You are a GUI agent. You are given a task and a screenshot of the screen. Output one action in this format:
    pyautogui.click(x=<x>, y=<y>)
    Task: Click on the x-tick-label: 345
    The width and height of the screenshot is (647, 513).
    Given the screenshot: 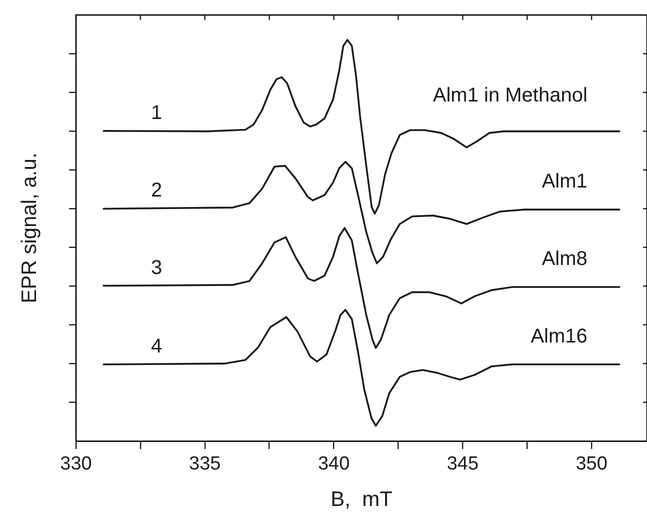 What is the action you would take?
    pyautogui.click(x=462, y=464)
    